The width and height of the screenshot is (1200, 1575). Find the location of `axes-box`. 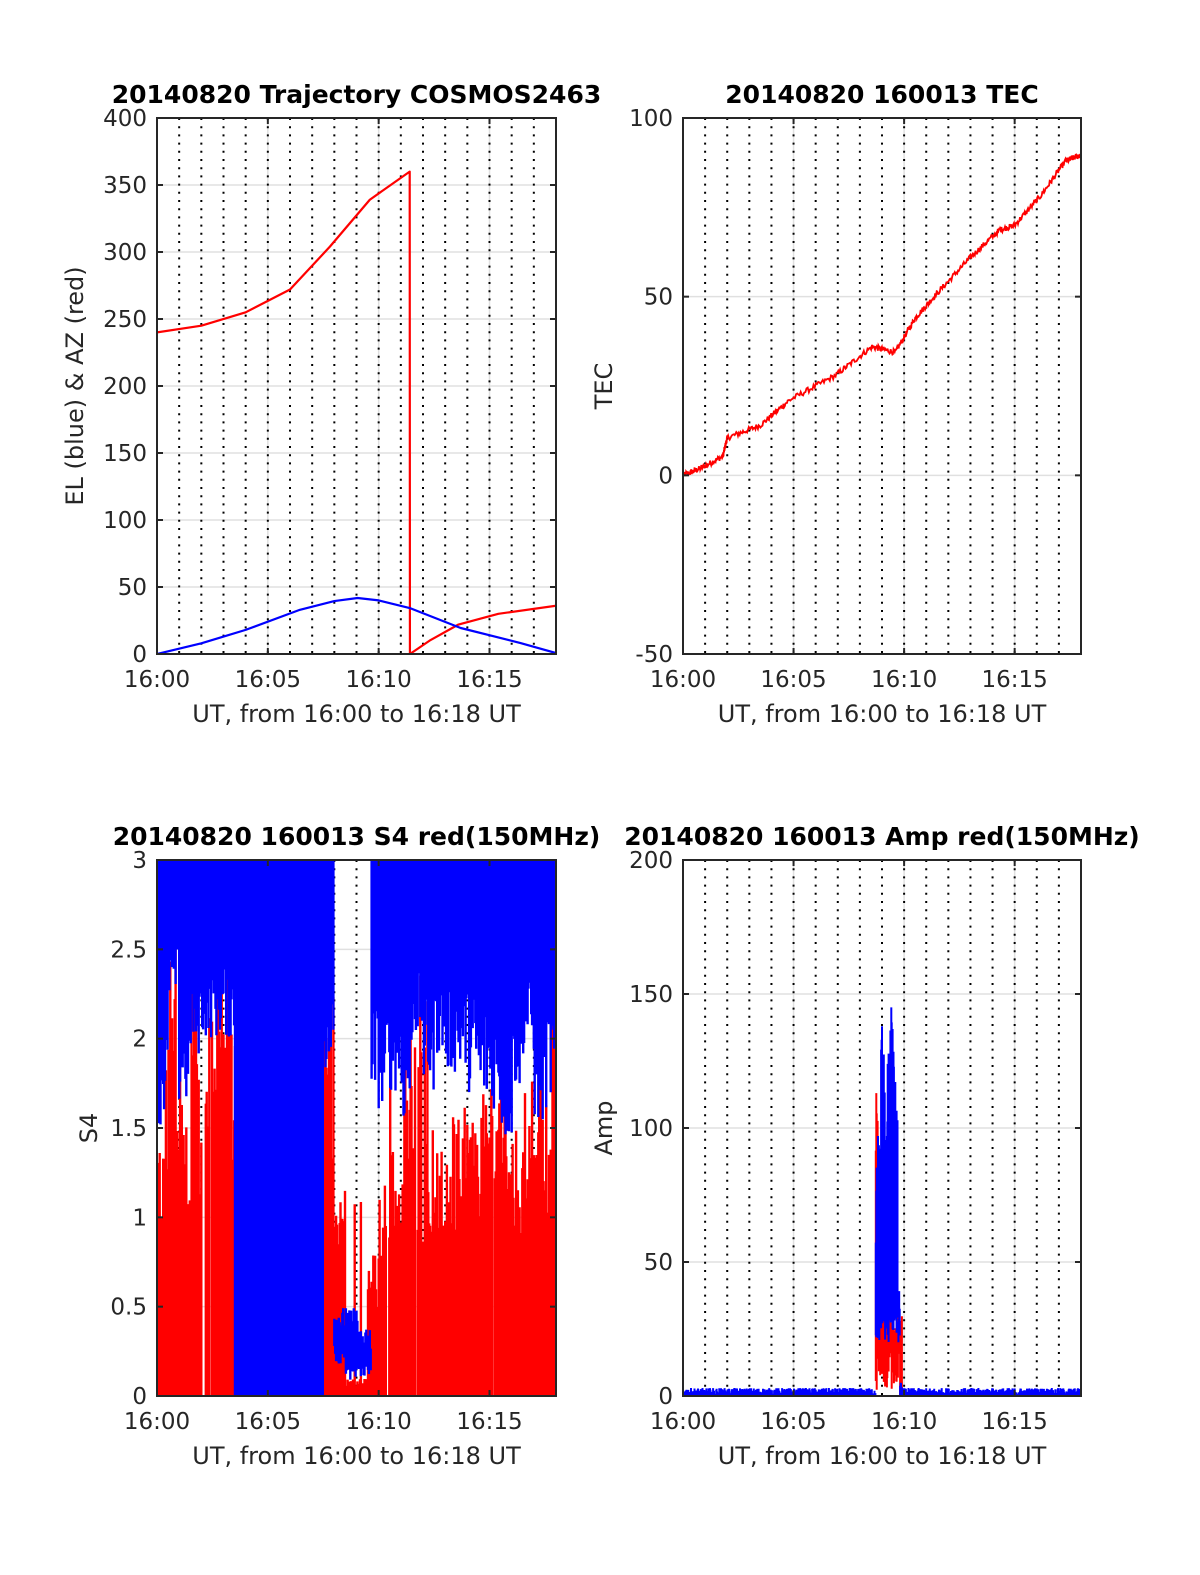

axes-box is located at coordinates (882, 386).